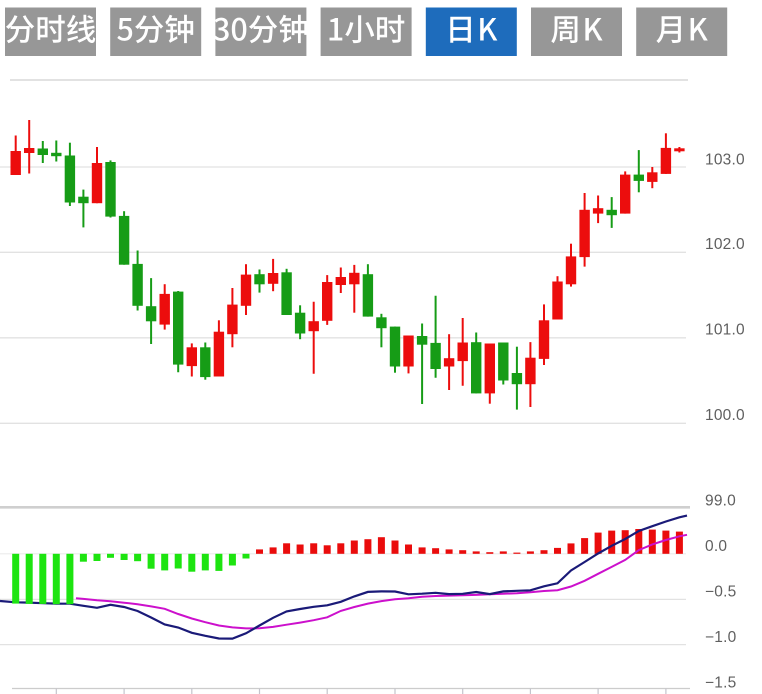 The height and width of the screenshot is (694, 762). What do you see at coordinates (725, 244) in the screenshot?
I see `svg-text: 102.0` at bounding box center [725, 244].